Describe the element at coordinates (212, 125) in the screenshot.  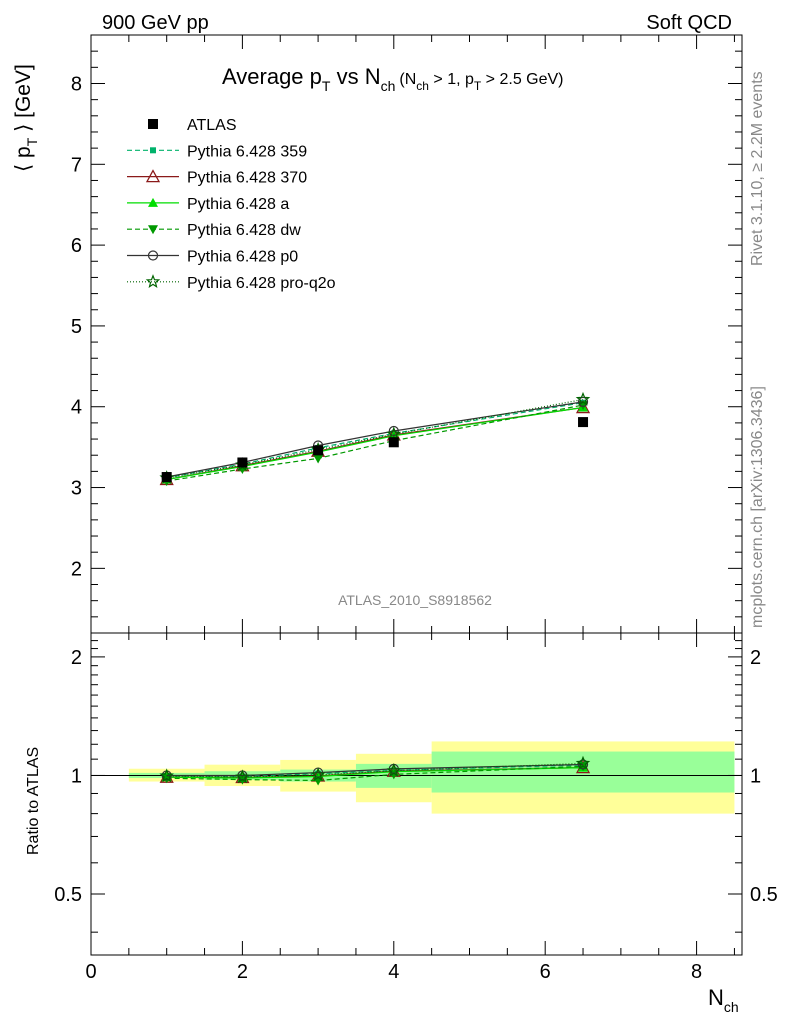
I see `legend-label: ATLAS` at that location.